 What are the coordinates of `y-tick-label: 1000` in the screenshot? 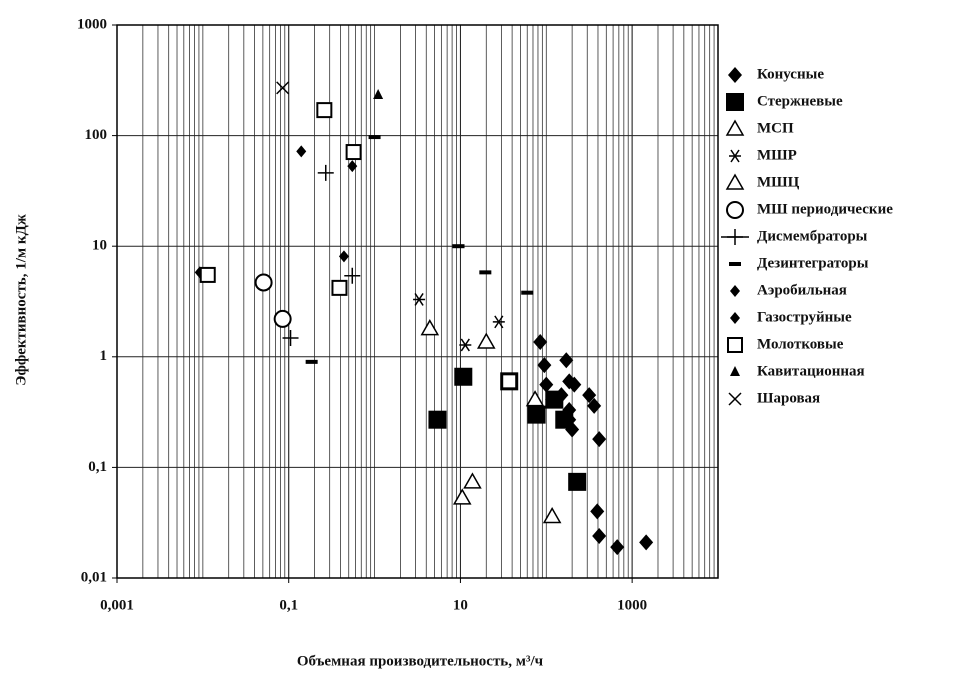 It's located at (92, 24).